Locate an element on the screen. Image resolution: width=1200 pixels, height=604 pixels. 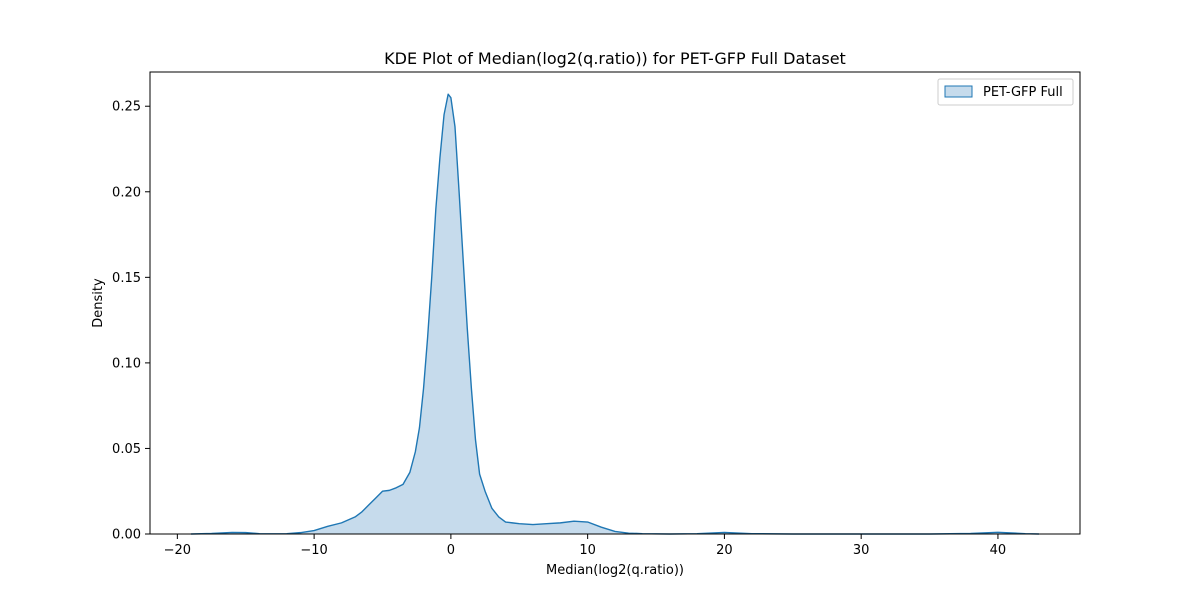
y-tick-label: 0.20 is located at coordinates (126, 192).